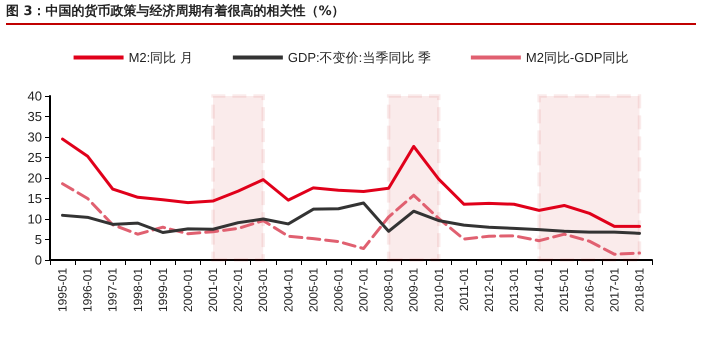 This screenshot has width=702, height=350. What do you see at coordinates (38, 260) in the screenshot?
I see `y-tick-label: 0` at bounding box center [38, 260].